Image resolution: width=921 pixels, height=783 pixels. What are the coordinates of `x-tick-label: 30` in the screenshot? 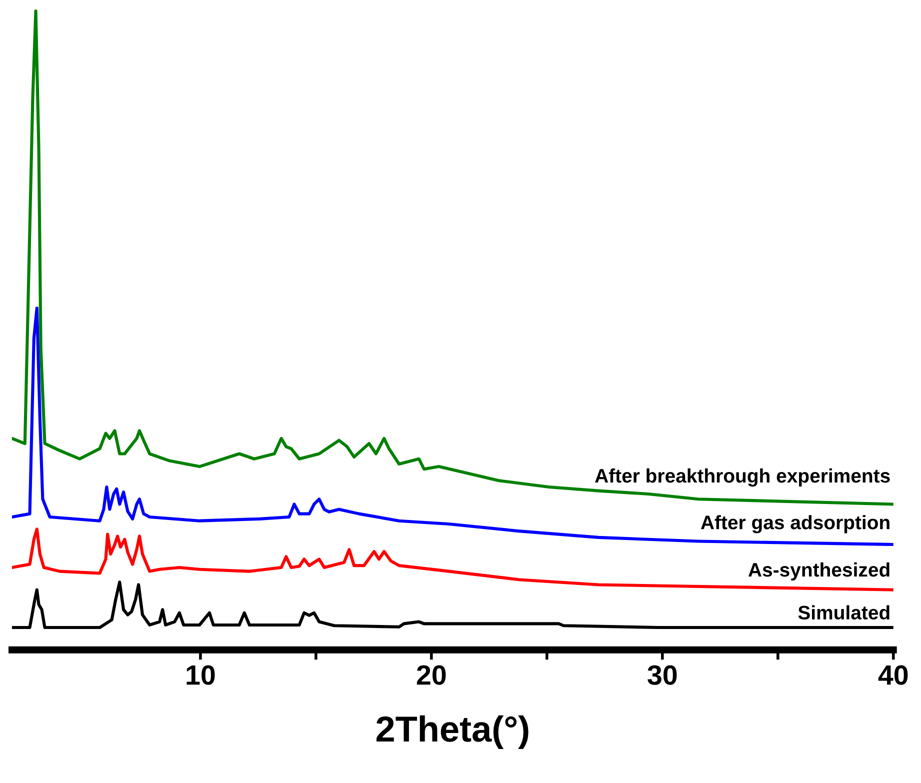 It's located at (662, 675).